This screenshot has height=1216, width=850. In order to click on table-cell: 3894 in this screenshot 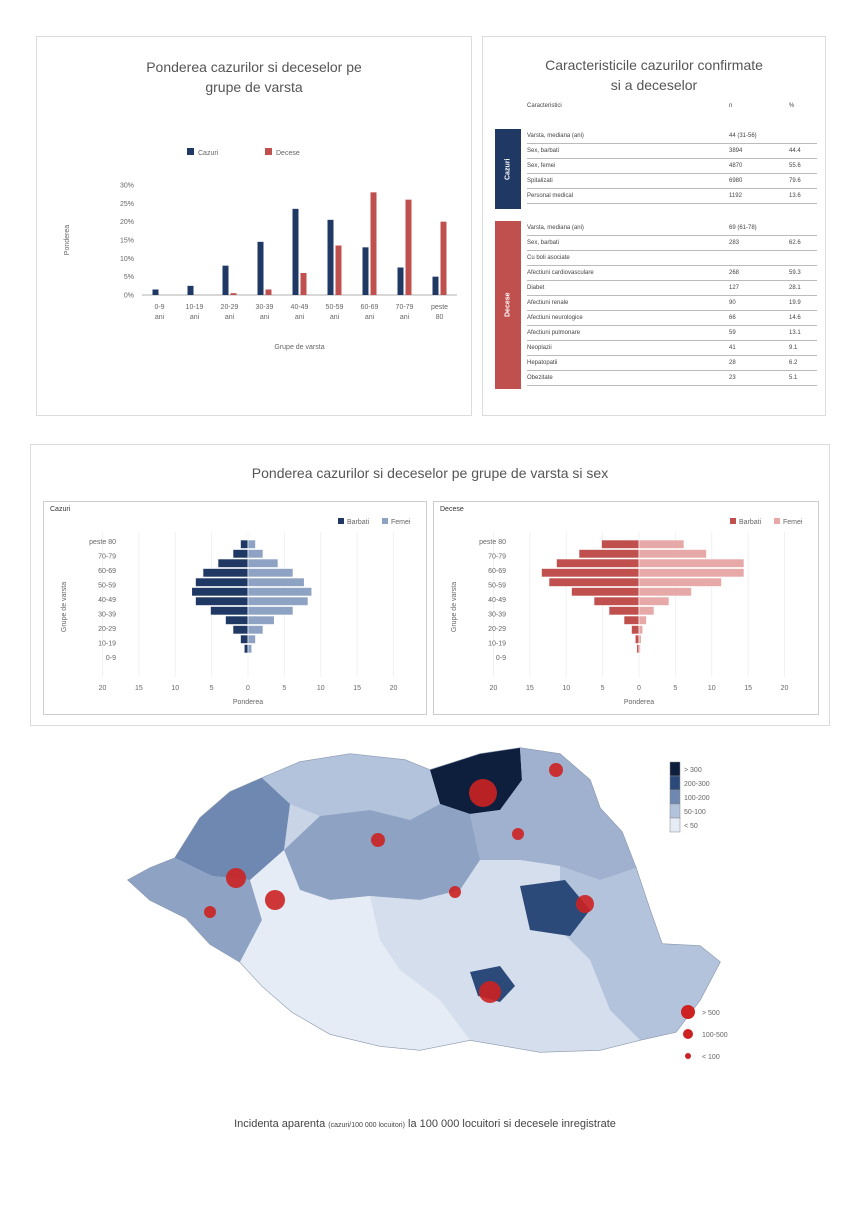, I will do `click(736, 151)`.